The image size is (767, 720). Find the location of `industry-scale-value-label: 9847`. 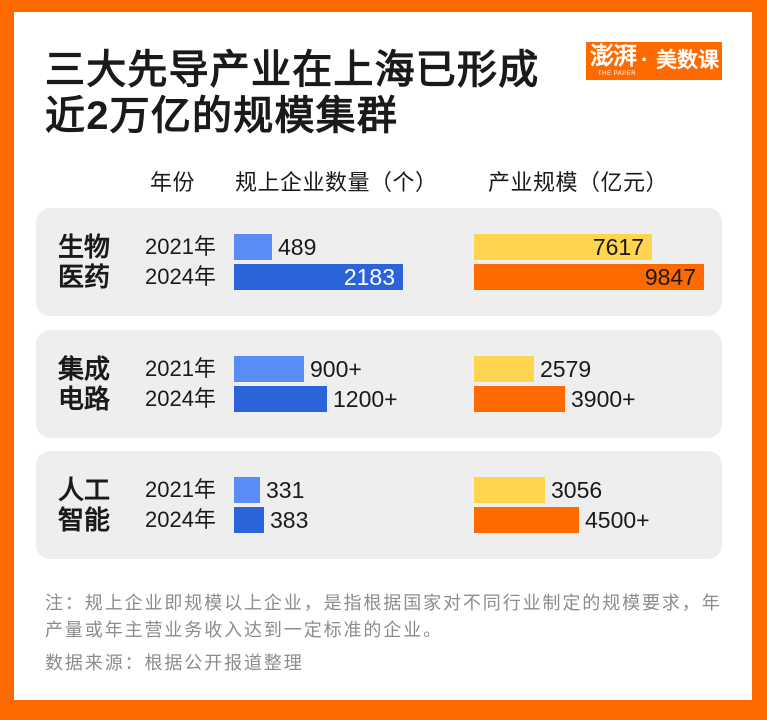

industry-scale-value-label: 9847 is located at coordinates (670, 277).